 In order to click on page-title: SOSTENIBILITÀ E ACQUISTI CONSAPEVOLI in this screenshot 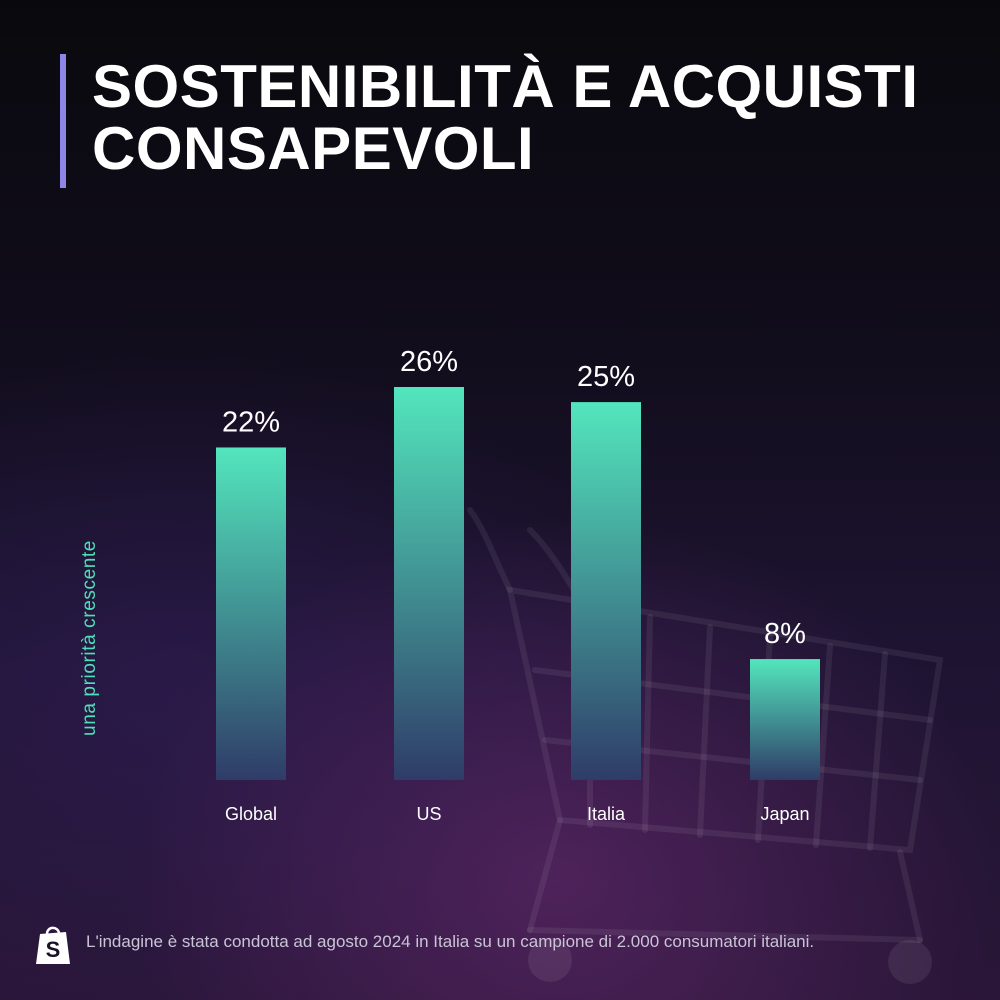, I will do `click(505, 117)`.